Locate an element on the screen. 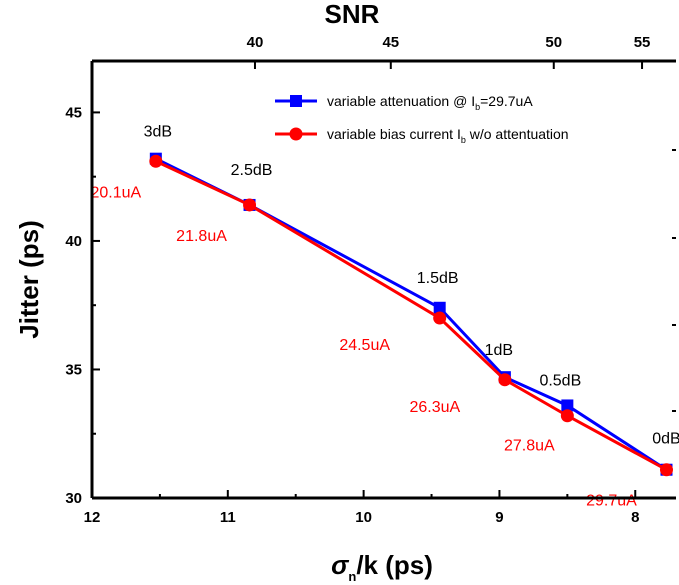  top-axis-title: SNR is located at coordinates (352, 14).